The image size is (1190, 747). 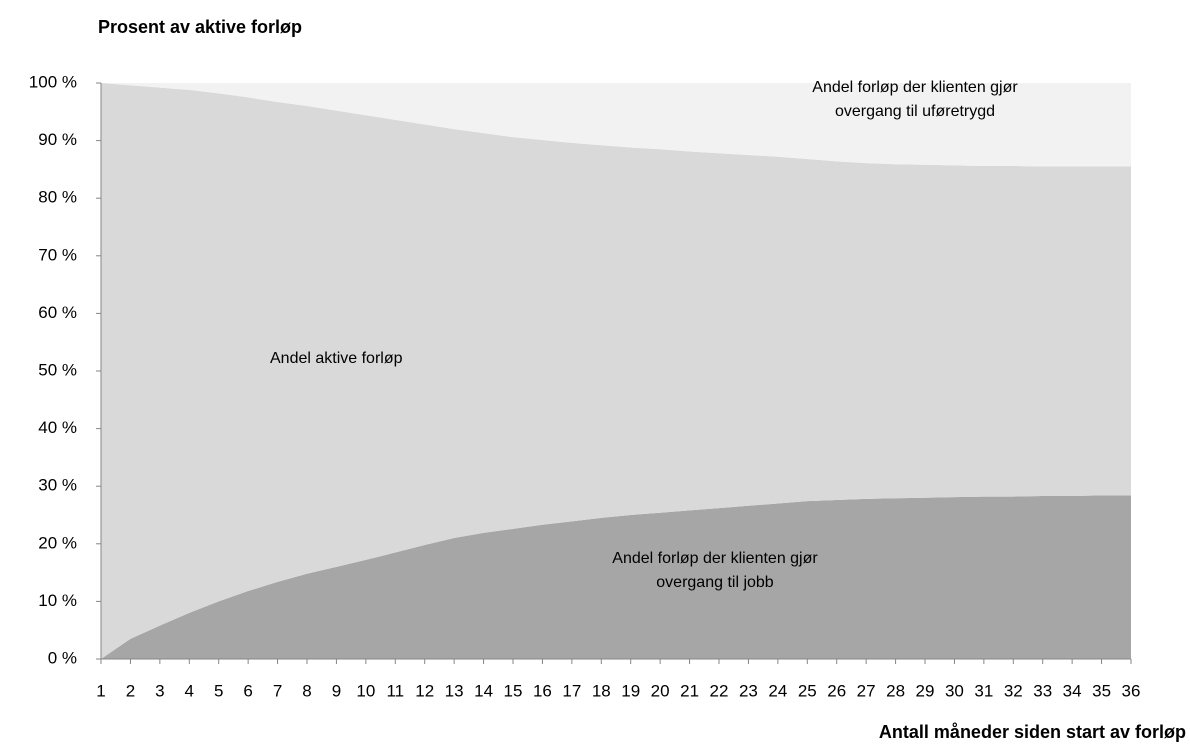 What do you see at coordinates (189, 690) in the screenshot?
I see `x-tick-label: 4` at bounding box center [189, 690].